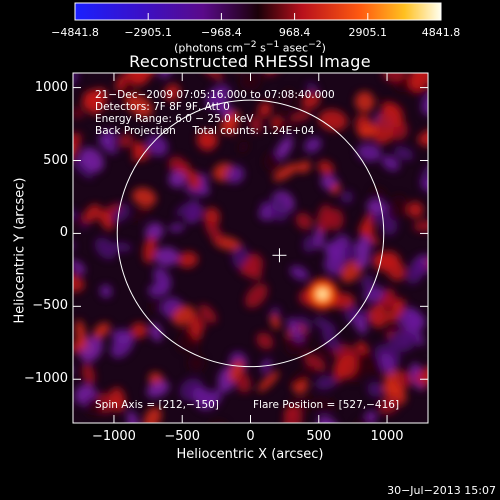 This screenshot has height=500, width=500. What do you see at coordinates (113, 436) in the screenshot?
I see `x-tick-label: −1000` at bounding box center [113, 436].